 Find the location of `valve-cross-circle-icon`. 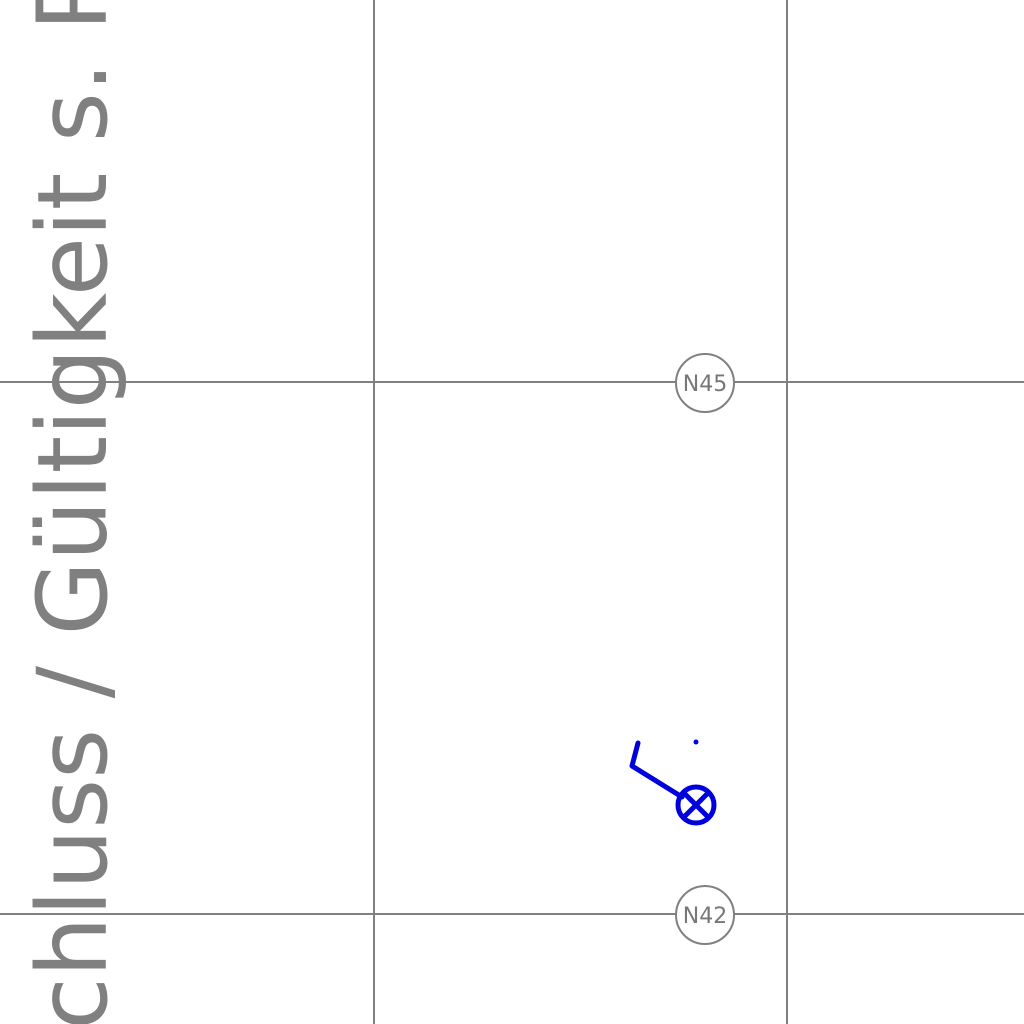

valve-cross-circle-icon is located at coordinates (673, 782).